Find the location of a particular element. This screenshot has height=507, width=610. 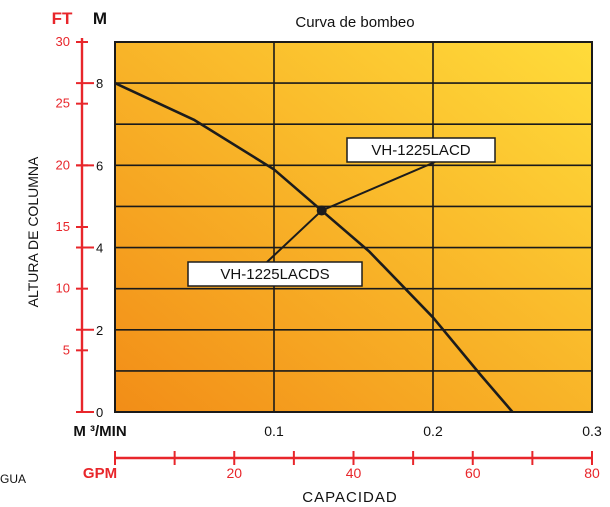

gpm-tick-label: 60 is located at coordinates (473, 473).